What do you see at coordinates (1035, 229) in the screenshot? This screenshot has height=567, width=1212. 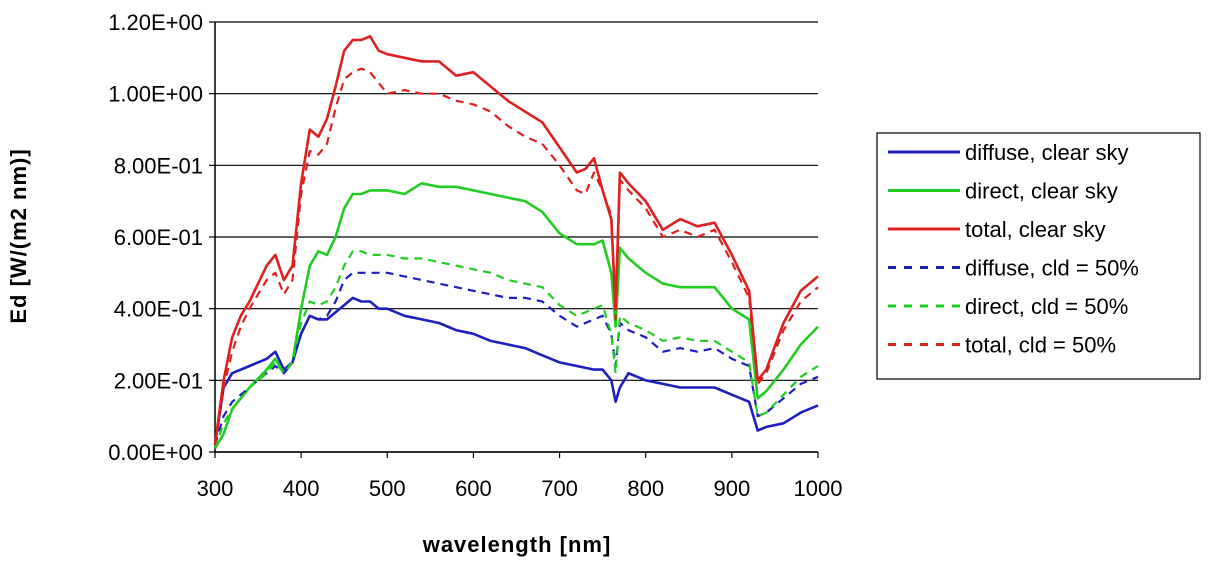 I see `legend-entry: total, clear sky` at bounding box center [1035, 229].